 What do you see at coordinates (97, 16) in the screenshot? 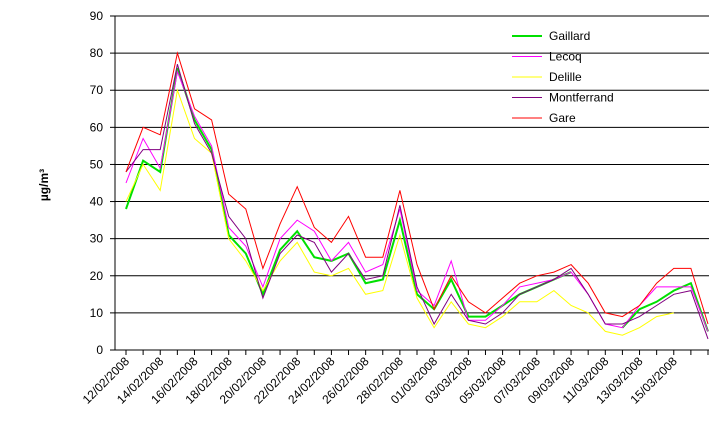
I see `y-tick-label: 90` at bounding box center [97, 16].